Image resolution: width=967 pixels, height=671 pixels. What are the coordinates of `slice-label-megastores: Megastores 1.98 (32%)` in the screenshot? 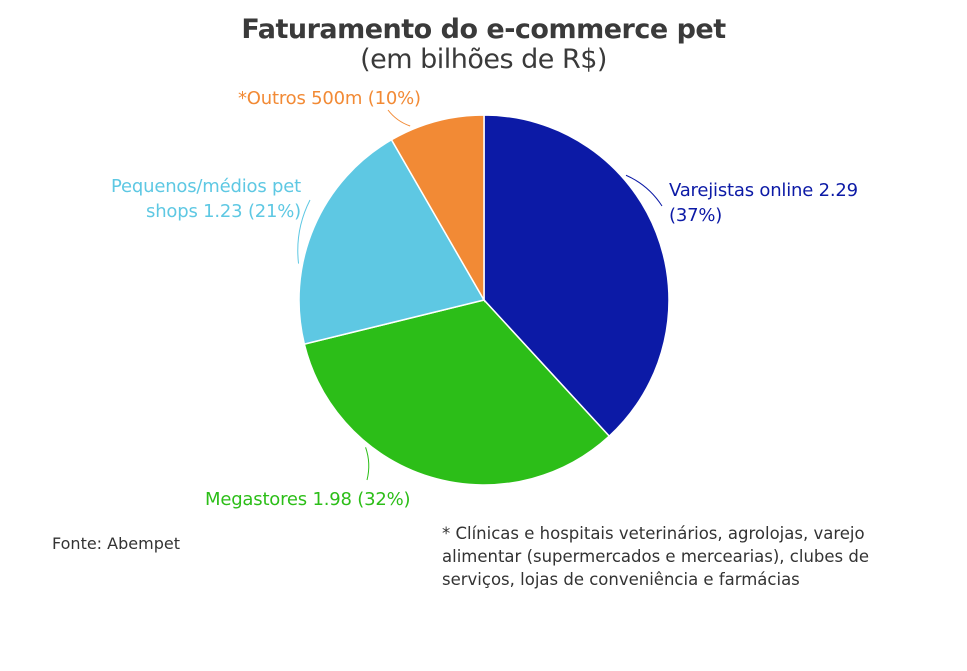 It's located at (308, 499).